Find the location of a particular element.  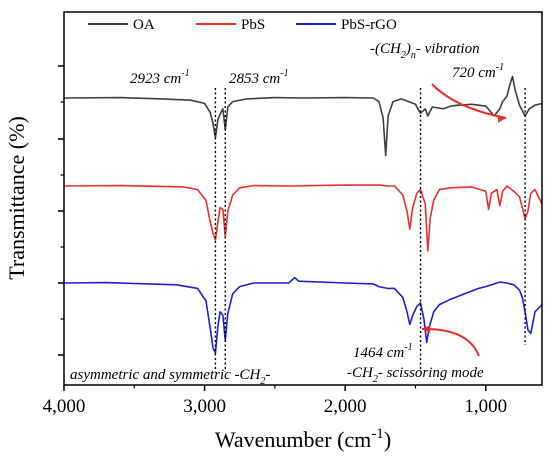

series-line-pbs-rgo is located at coordinates (303, 315).